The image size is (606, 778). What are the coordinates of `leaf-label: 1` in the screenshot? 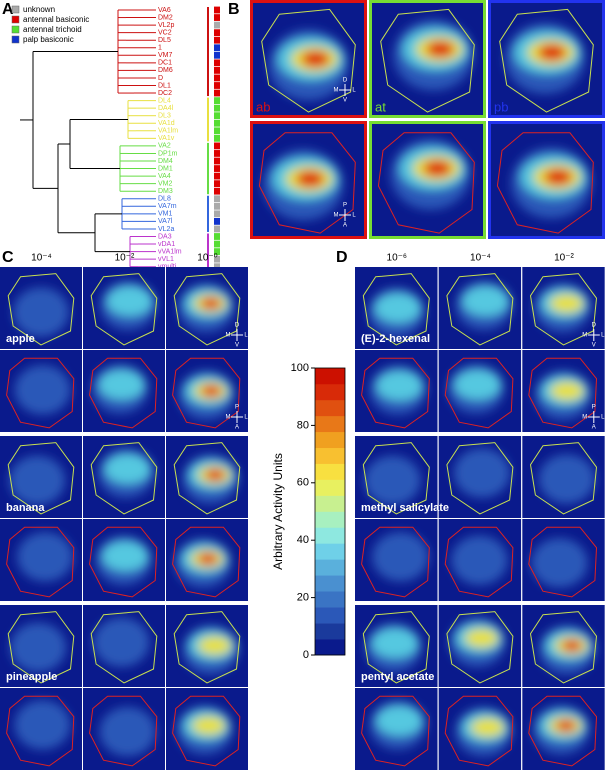 It's located at (160, 48).